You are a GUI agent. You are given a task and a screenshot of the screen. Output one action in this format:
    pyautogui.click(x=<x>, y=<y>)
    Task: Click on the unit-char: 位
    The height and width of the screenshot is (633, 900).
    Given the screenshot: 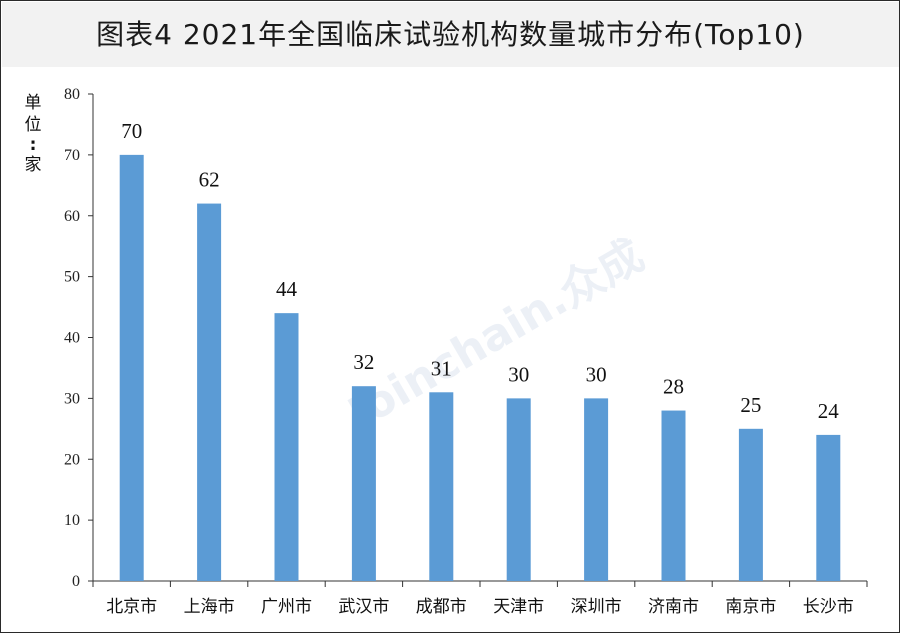 What is the action you would take?
    pyautogui.click(x=33, y=125)
    